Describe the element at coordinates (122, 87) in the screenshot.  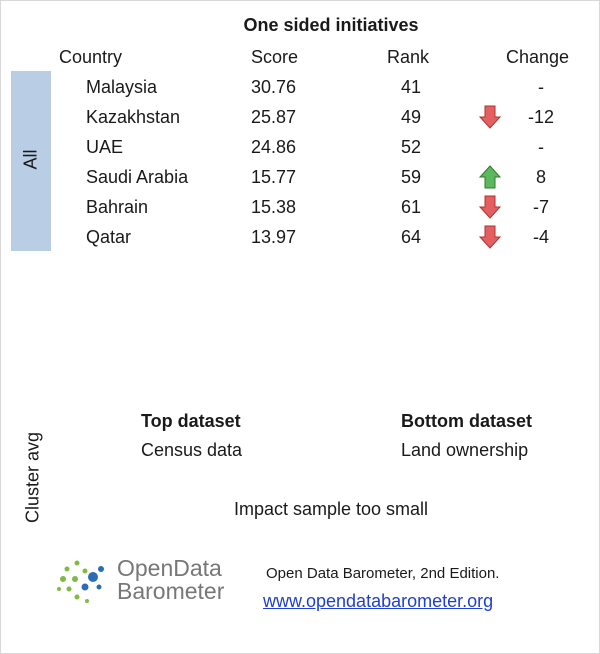
I see `cell-country: Malaysia` at that location.